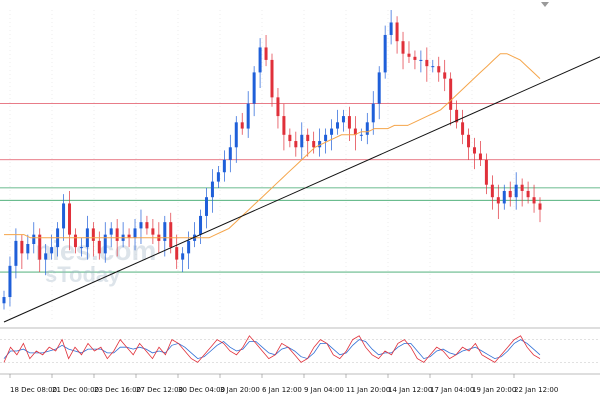  What do you see at coordinates (410, 390) in the screenshot?
I see `x-tick-label: 14 Jan 12:00` at bounding box center [410, 390].